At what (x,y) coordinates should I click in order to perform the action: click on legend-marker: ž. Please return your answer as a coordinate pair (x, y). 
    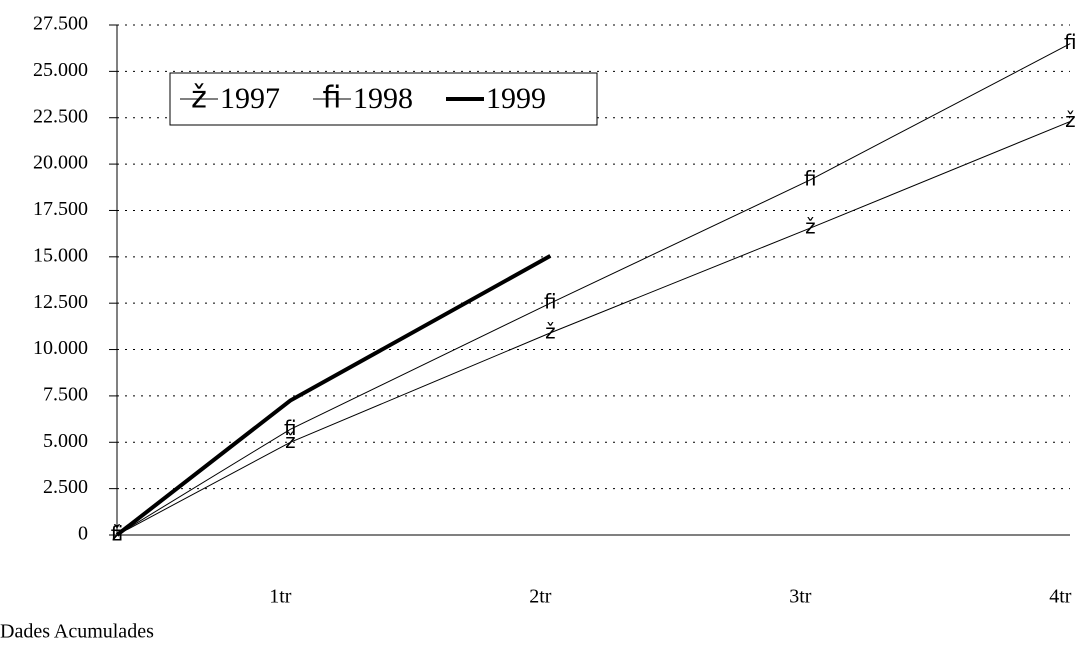
    Looking at the image, I should click on (199, 98).